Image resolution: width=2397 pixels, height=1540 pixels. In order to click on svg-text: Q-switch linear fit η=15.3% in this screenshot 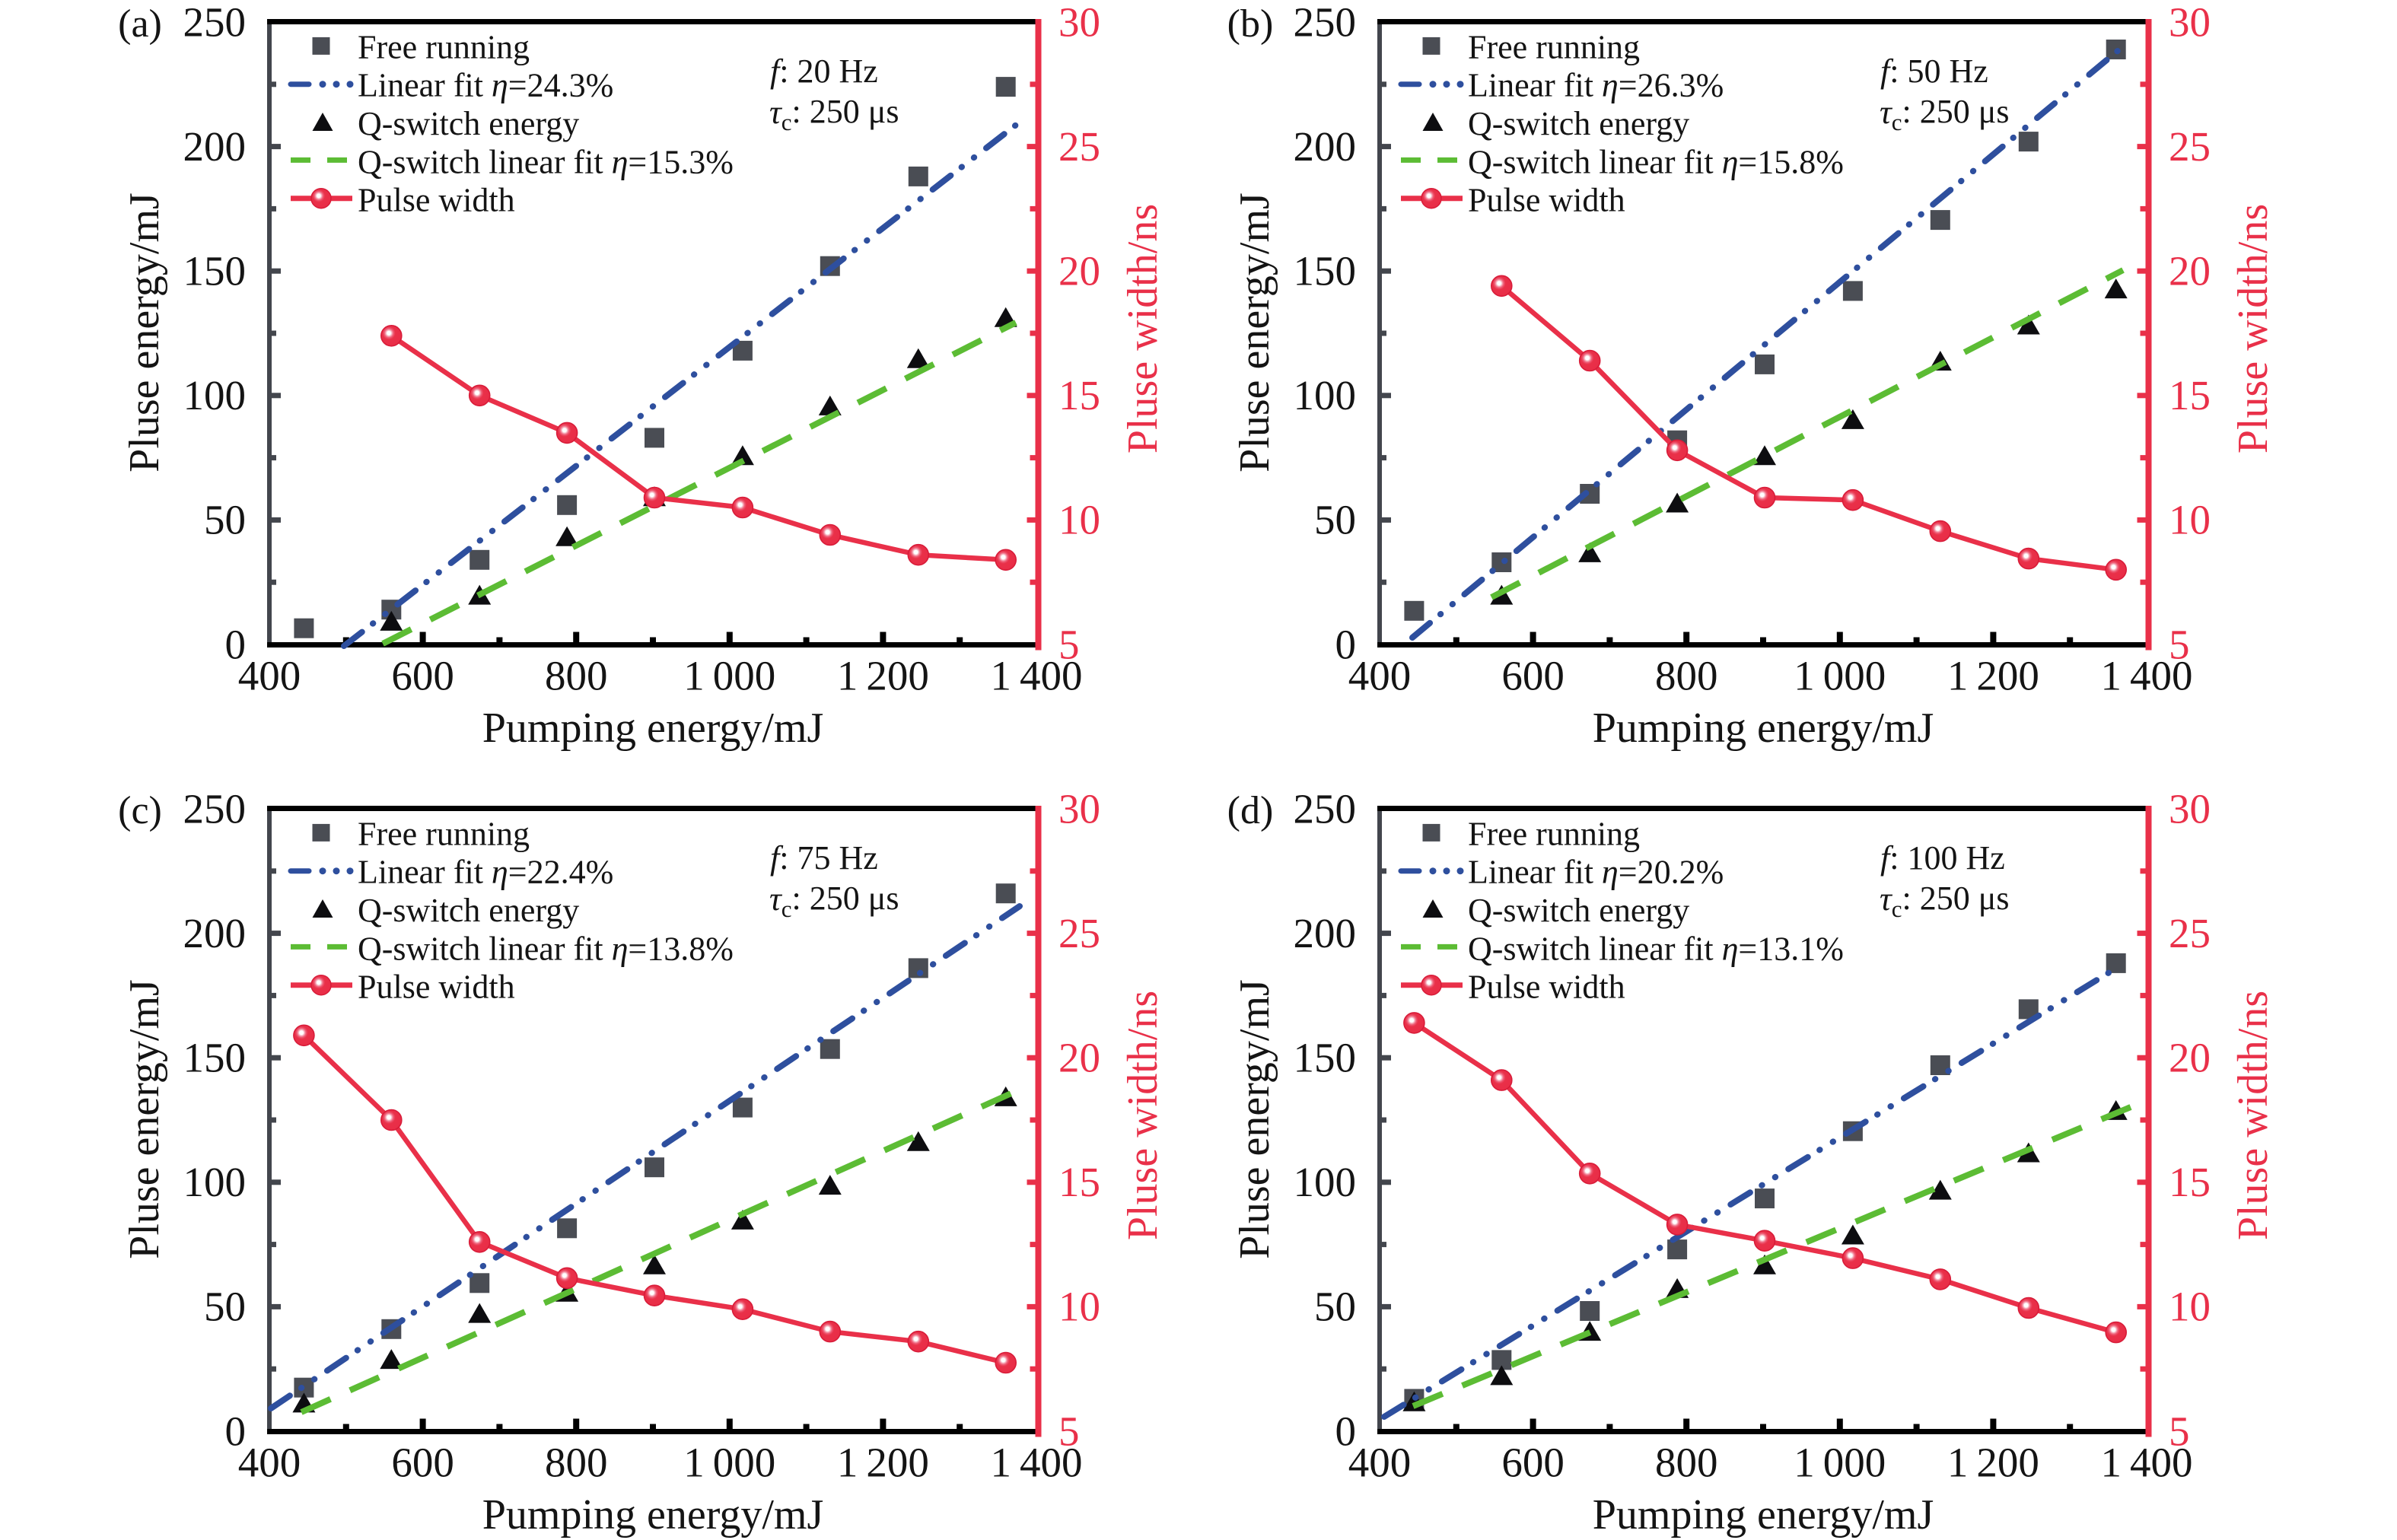, I will do `click(546, 162)`.